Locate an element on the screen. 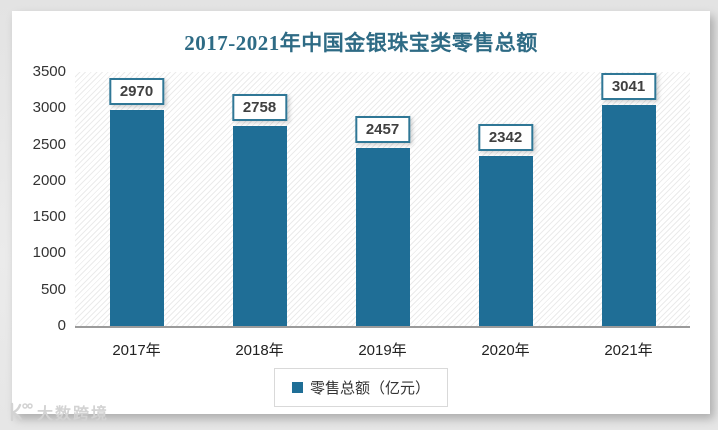 The height and width of the screenshot is (430, 718). bar-2019年 is located at coordinates (382, 237).